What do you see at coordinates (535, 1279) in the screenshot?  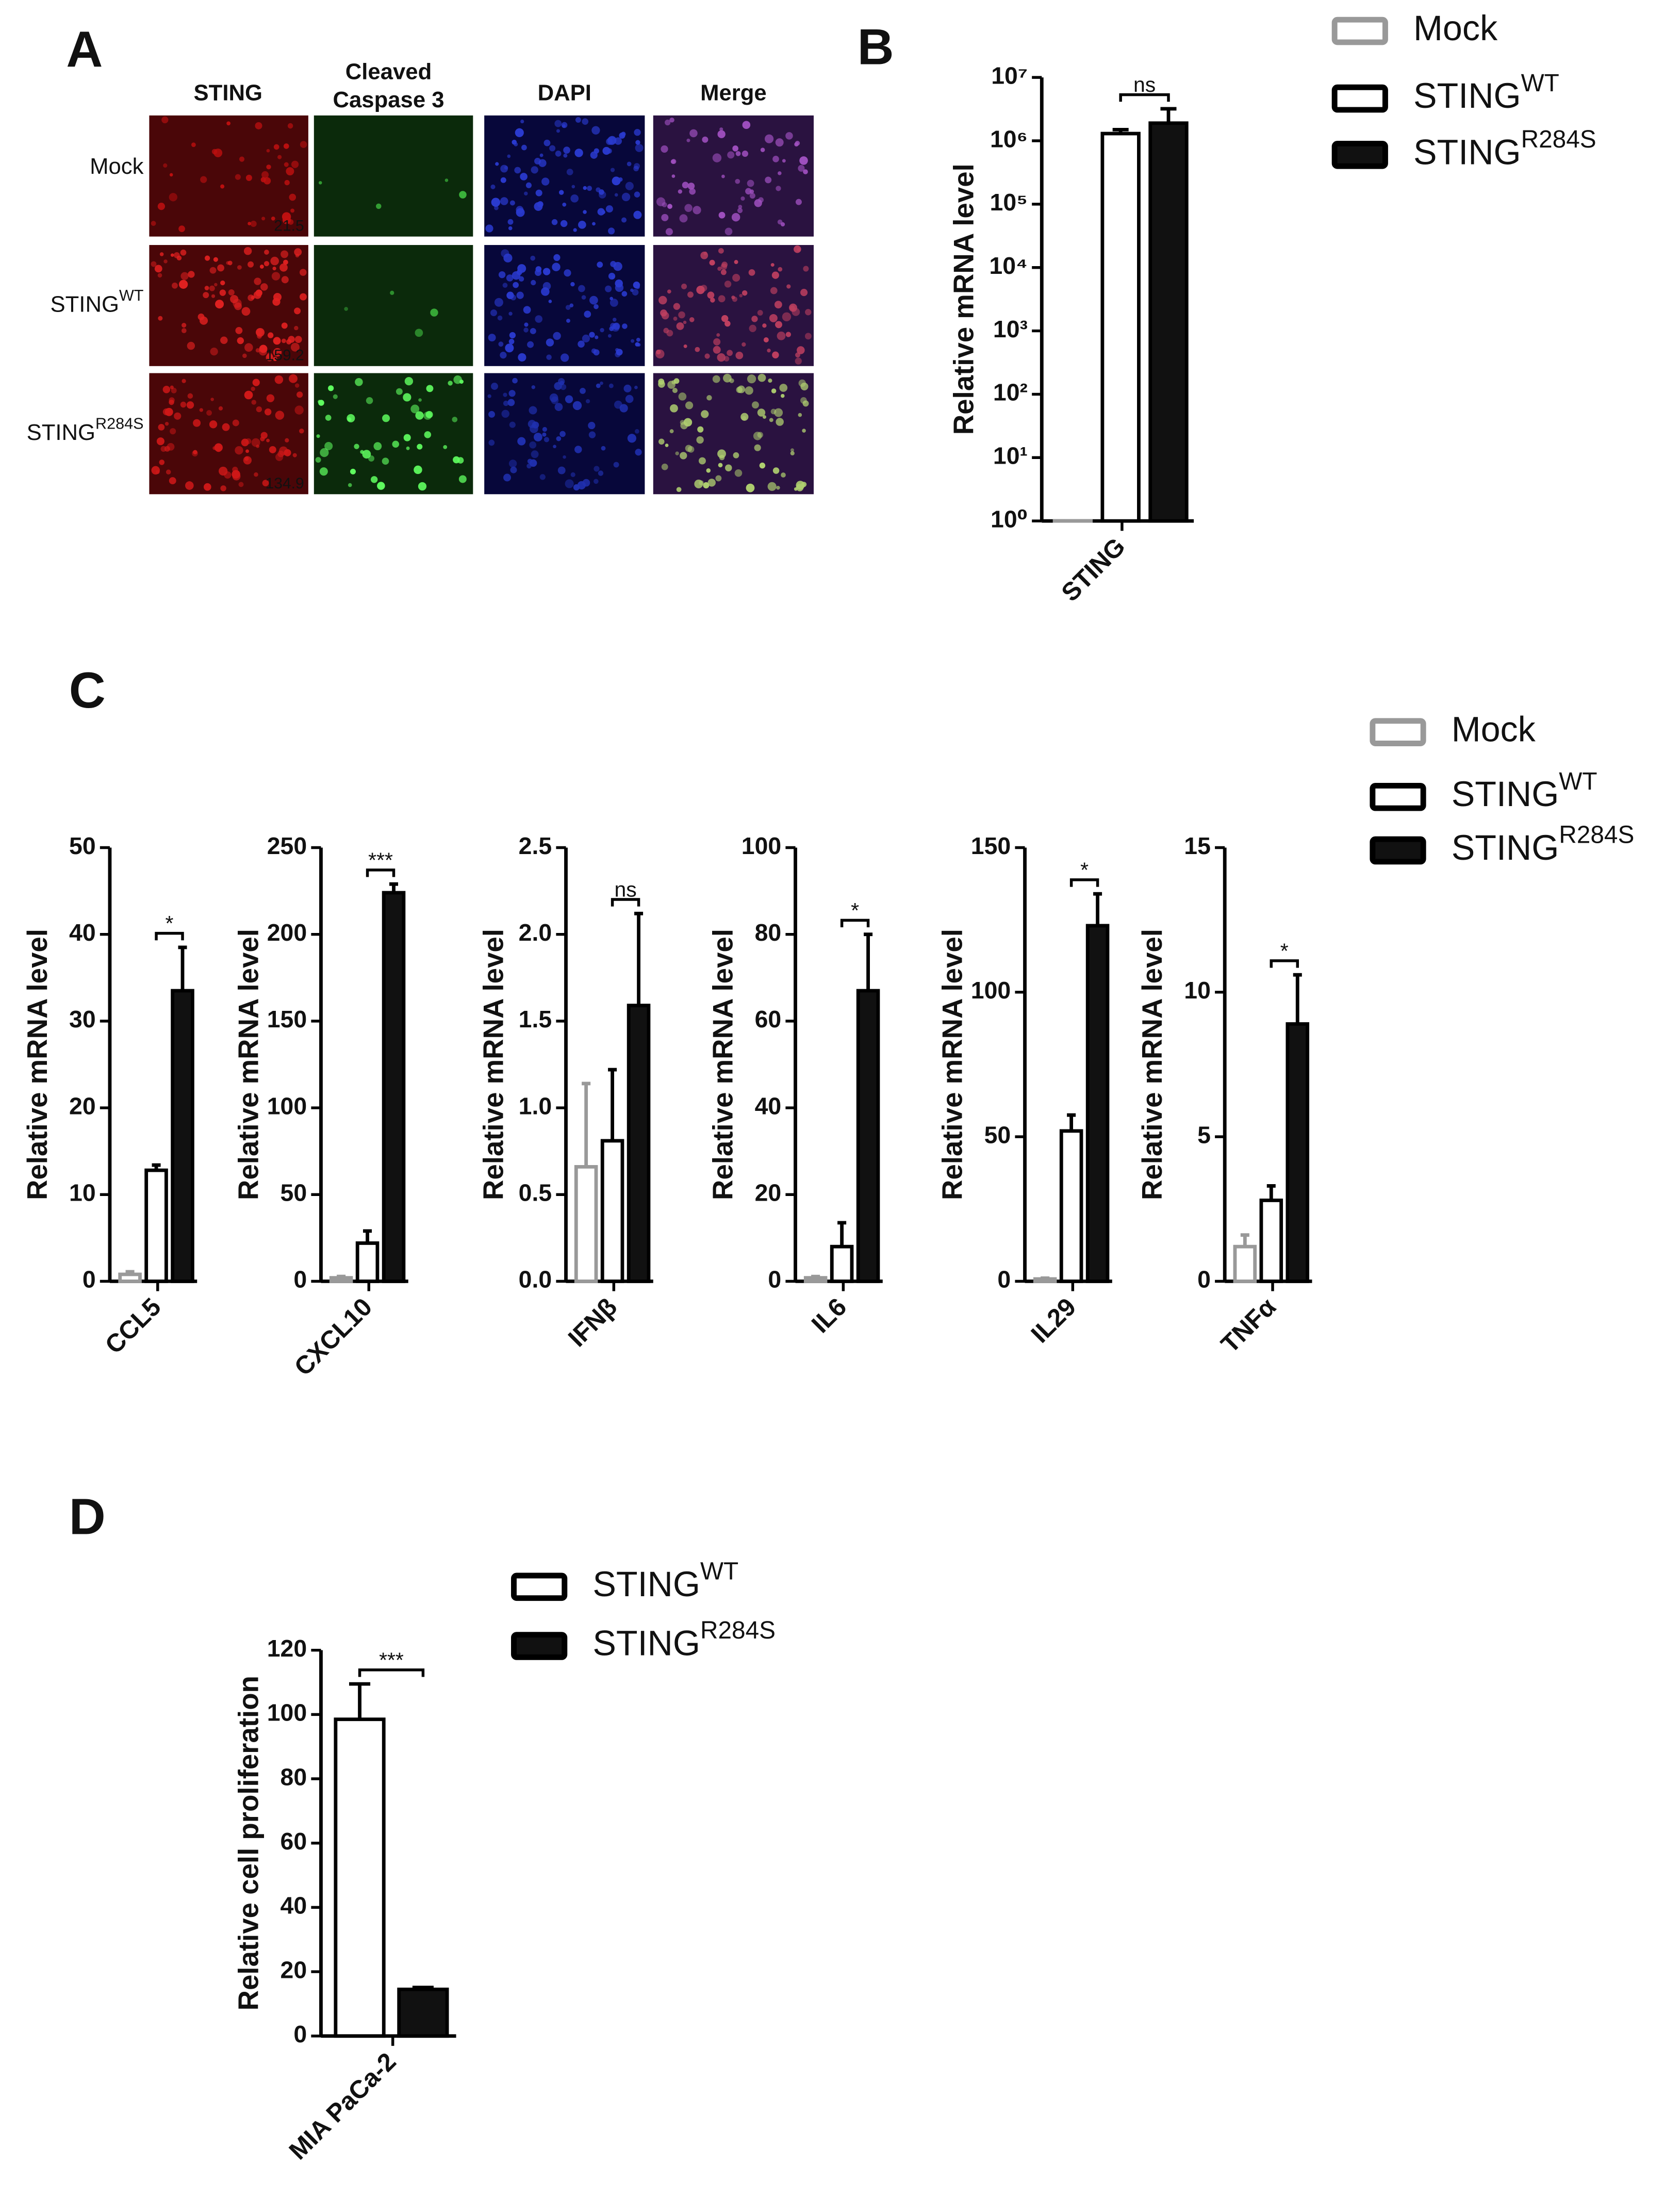 I see `y-tick-label: 0.0` at bounding box center [535, 1279].